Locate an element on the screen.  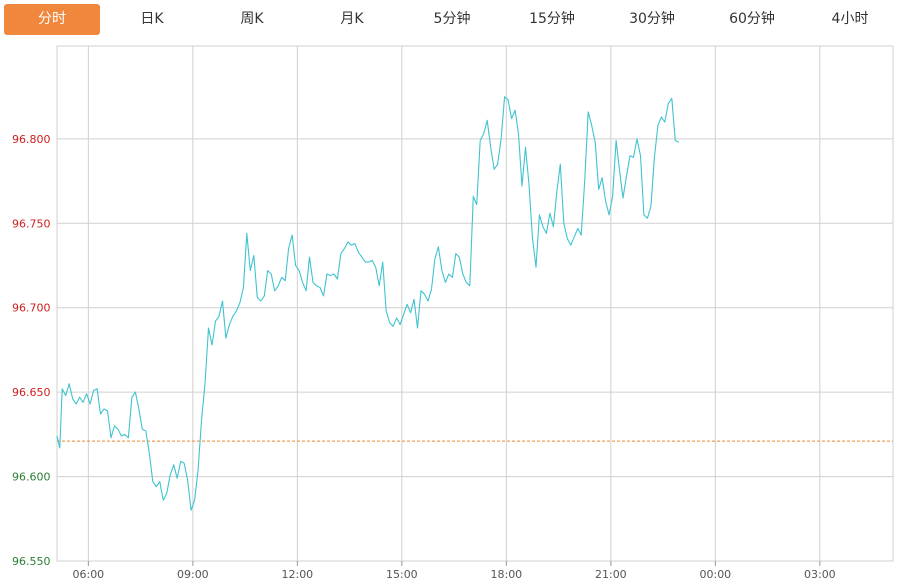
tab-daily-k: 日K is located at coordinates (152, 19).